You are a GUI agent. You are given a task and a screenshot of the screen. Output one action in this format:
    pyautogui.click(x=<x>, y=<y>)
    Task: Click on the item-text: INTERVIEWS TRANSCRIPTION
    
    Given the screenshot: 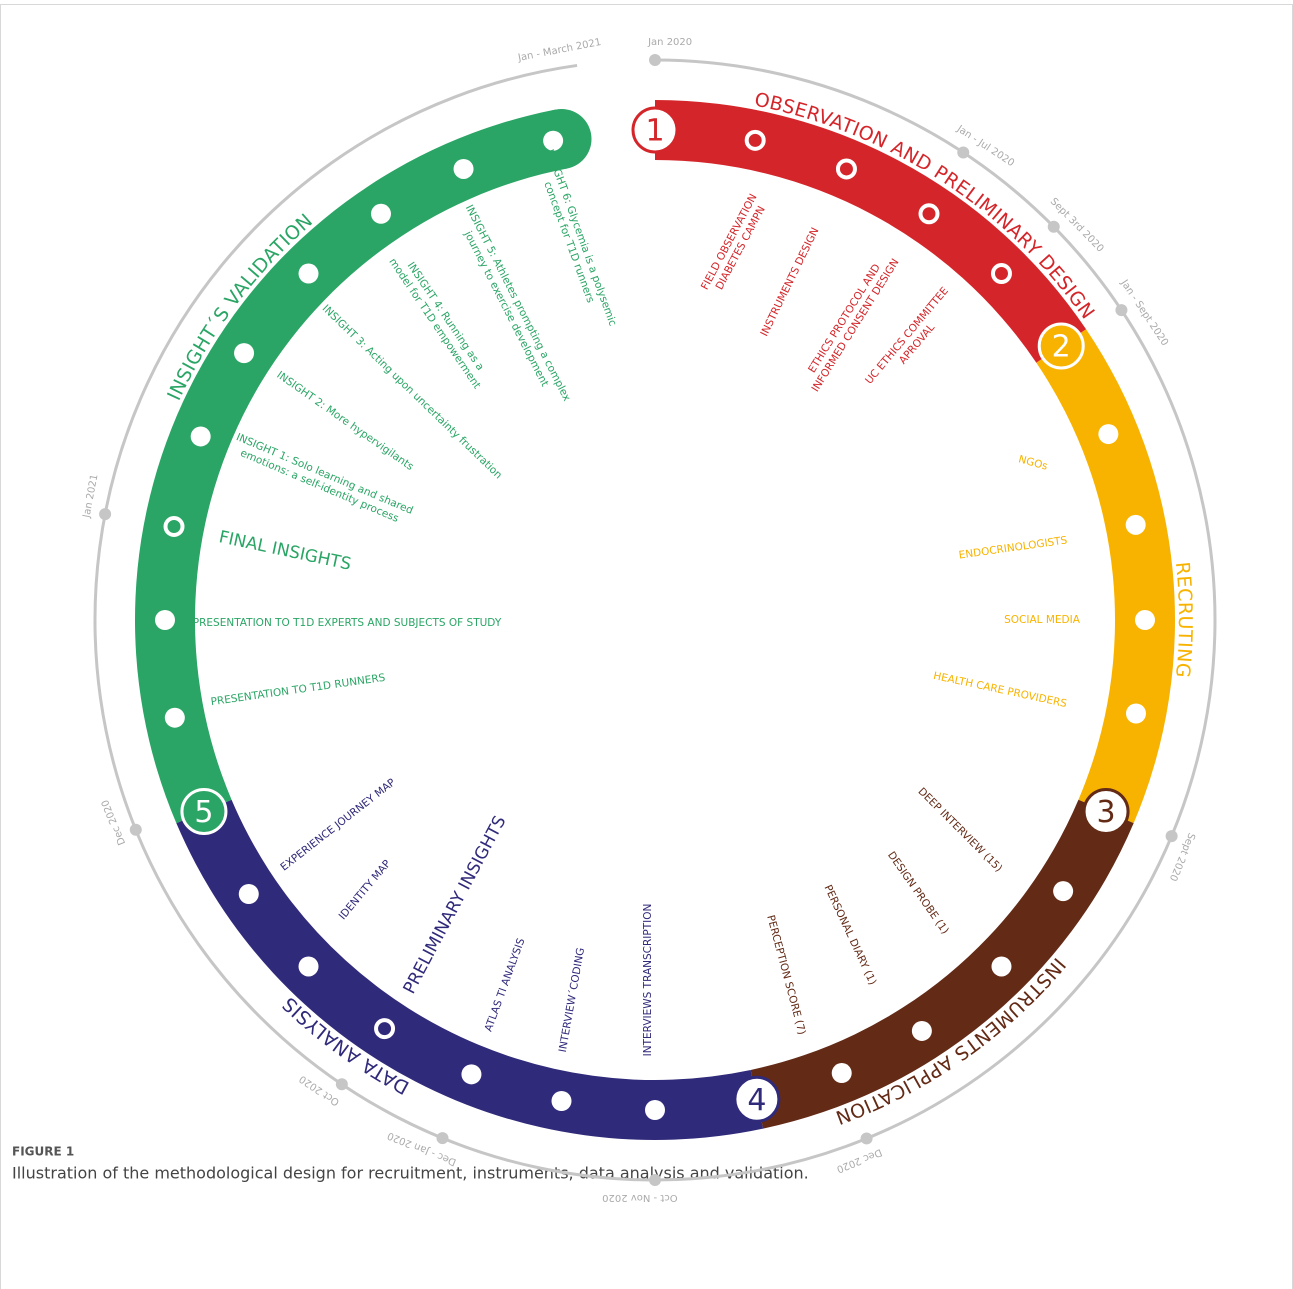 What is the action you would take?
    pyautogui.click(x=648, y=980)
    